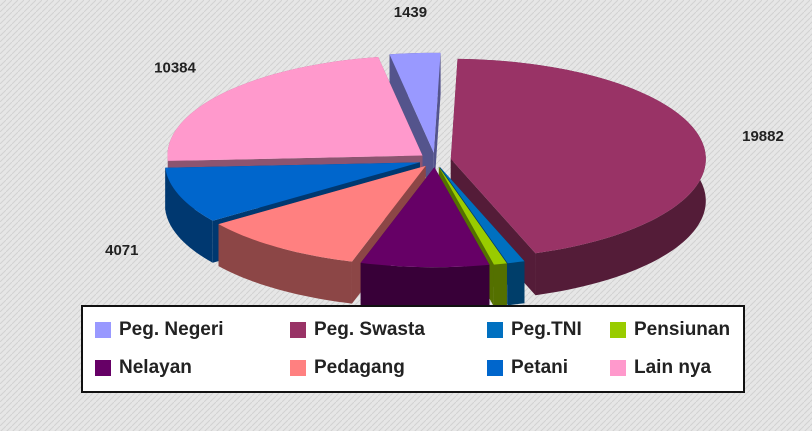 The image size is (812, 431). I want to click on data-label: 10384, so click(175, 67).